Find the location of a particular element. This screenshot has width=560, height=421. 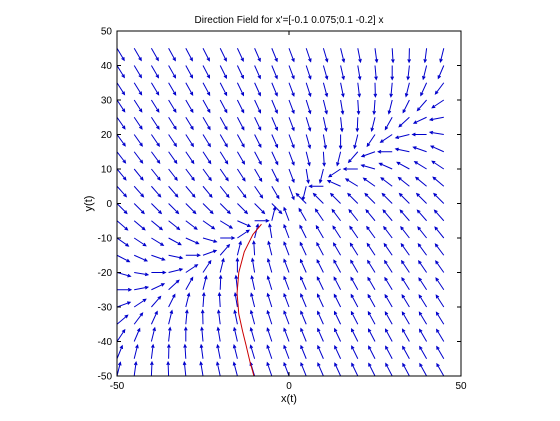

y-tick-label: -50 is located at coordinates (105, 377).